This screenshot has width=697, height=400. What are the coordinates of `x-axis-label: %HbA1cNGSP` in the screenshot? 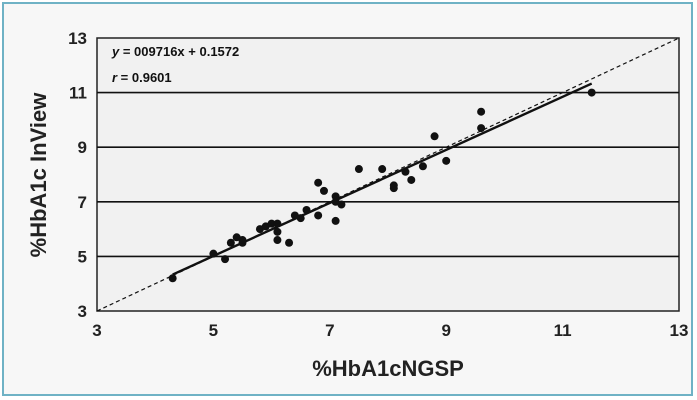 It's located at (388, 368).